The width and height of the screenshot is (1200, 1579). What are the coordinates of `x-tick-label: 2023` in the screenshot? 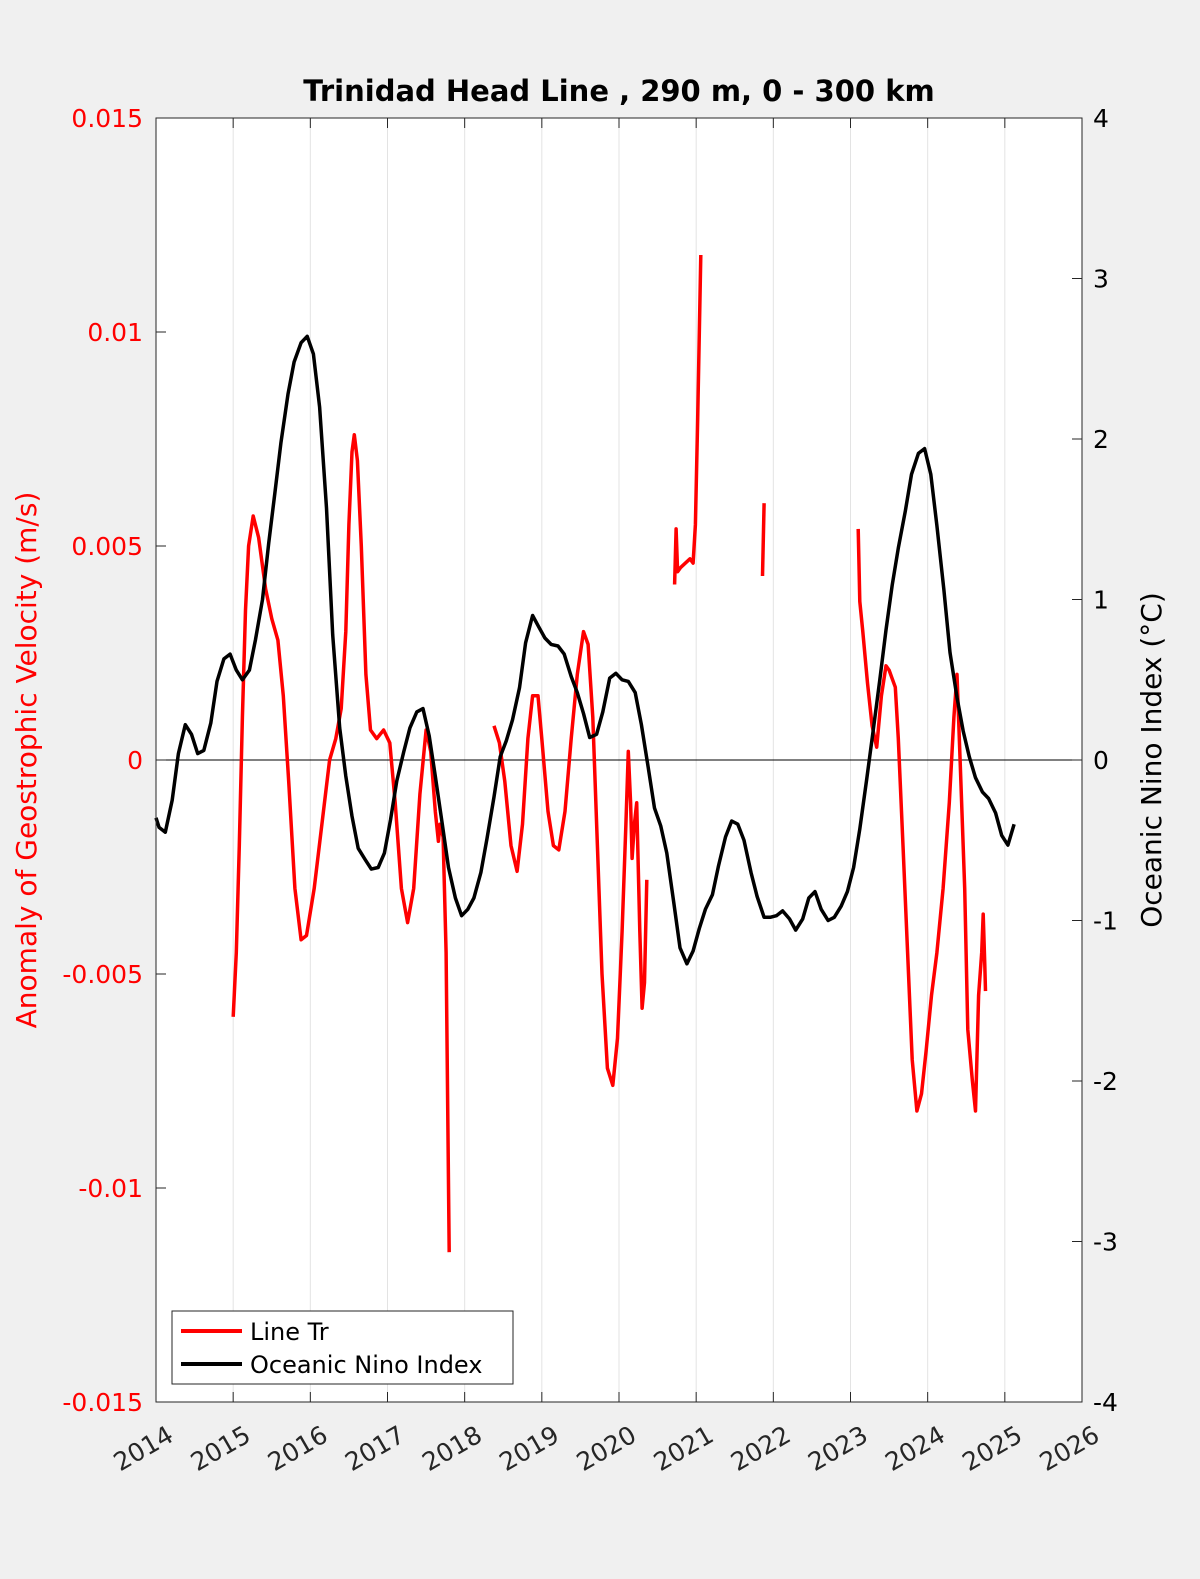 It's located at (838, 1448).